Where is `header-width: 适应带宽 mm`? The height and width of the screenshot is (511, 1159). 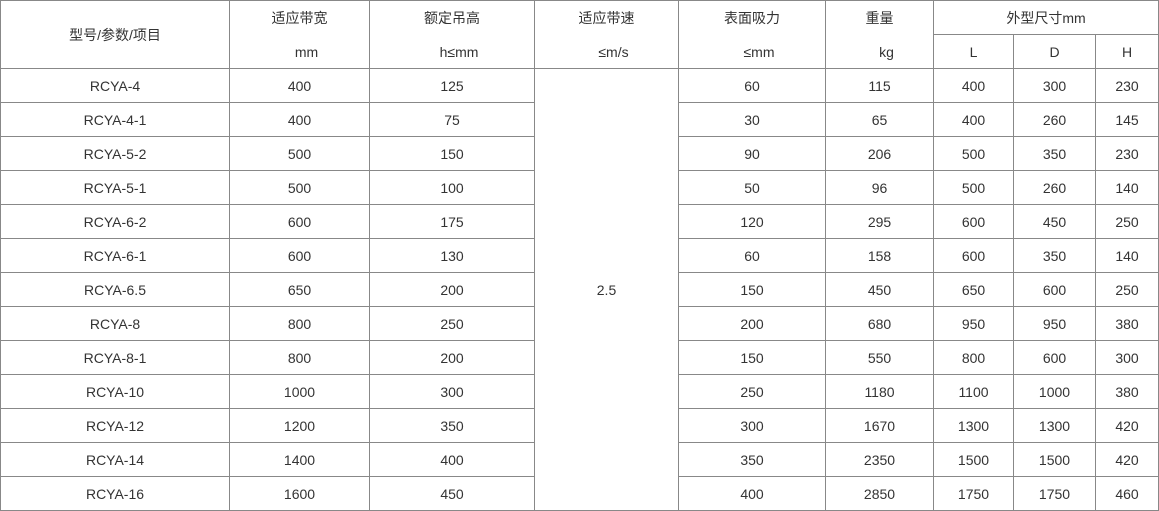 header-width: 适应带宽 mm is located at coordinates (299, 34).